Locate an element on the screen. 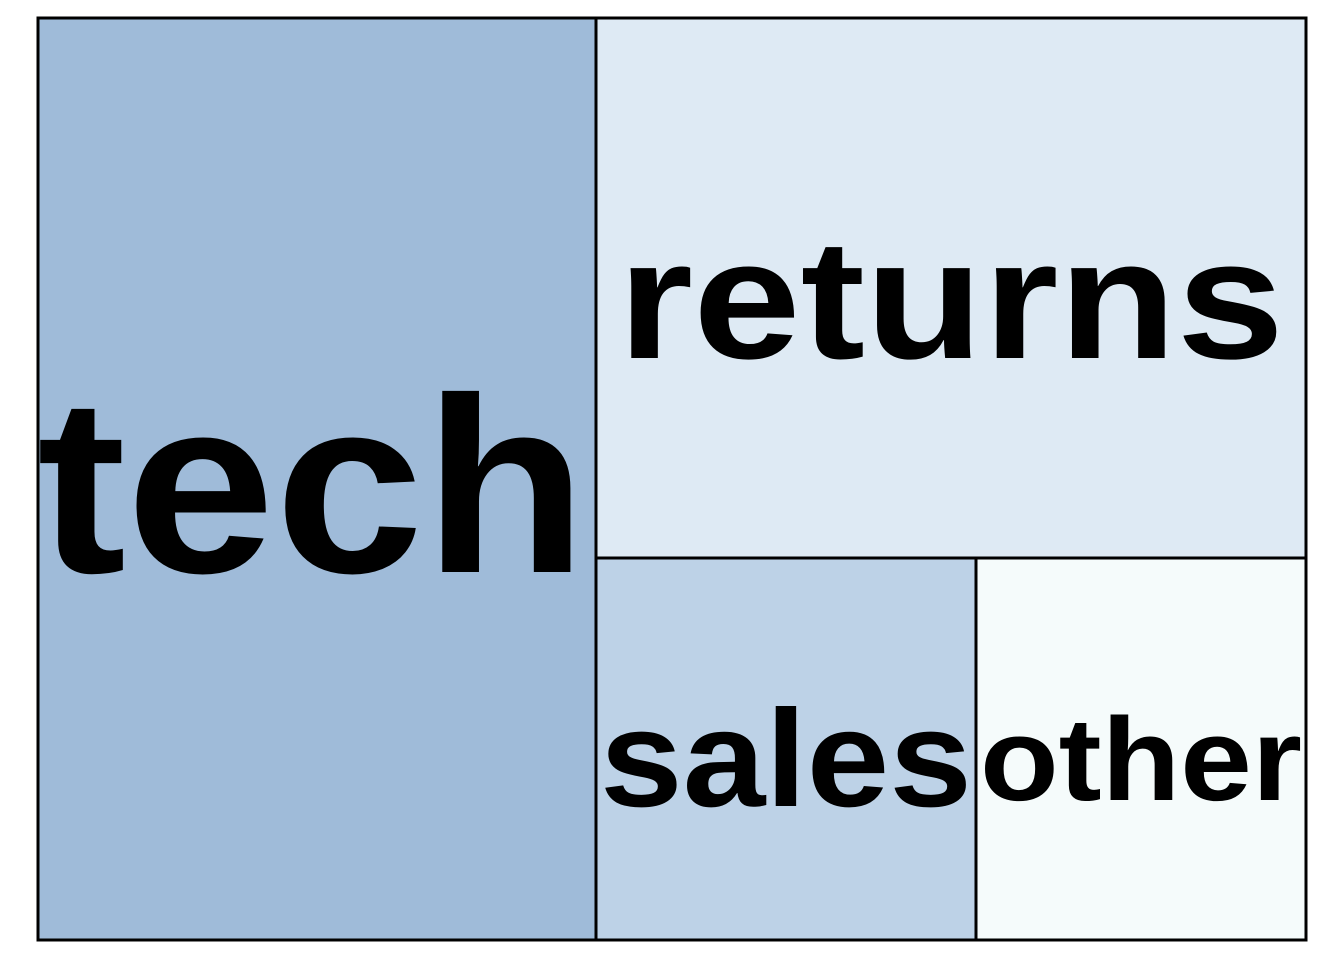 Image resolution: width=1344 pixels, height=960 pixels. treemap-label-sales: sales is located at coordinates (786, 759).